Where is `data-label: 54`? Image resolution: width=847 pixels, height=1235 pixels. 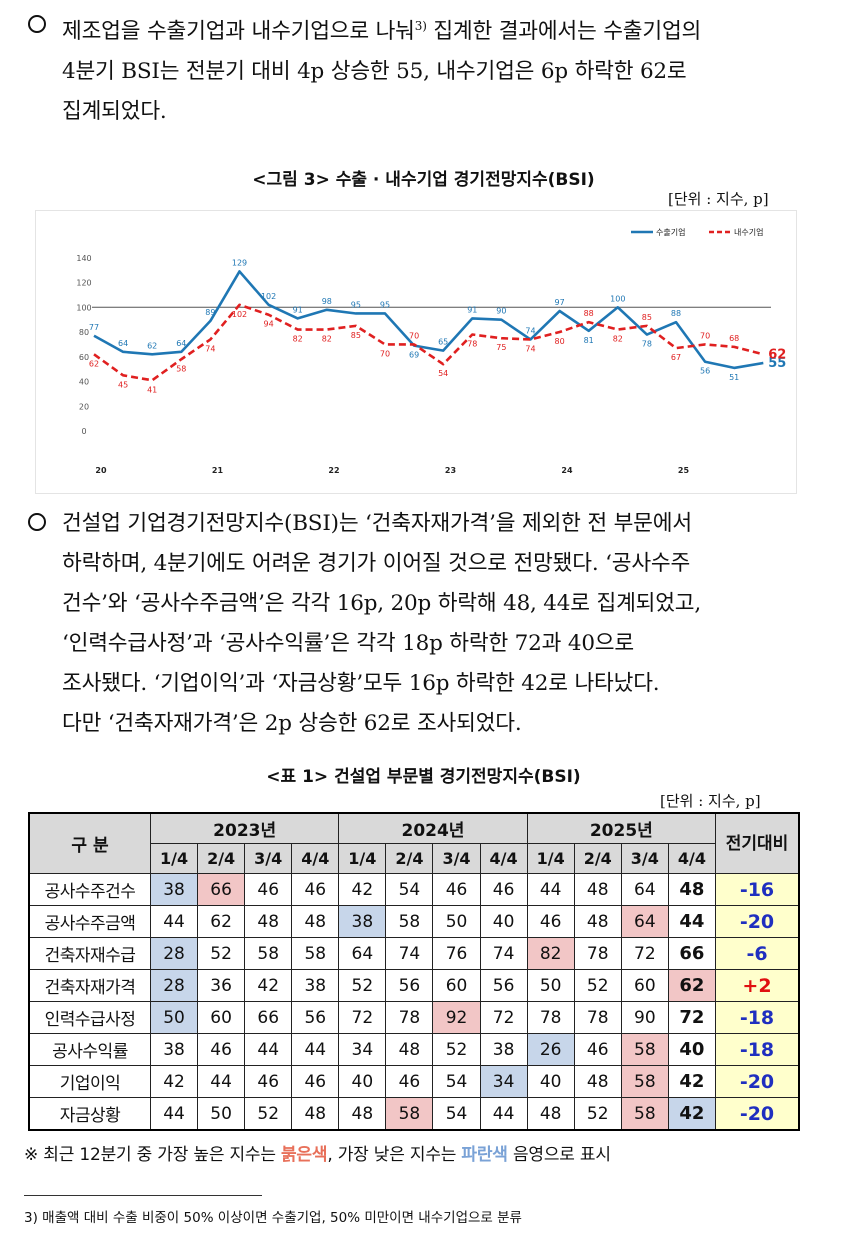
data-label: 54 is located at coordinates (443, 373).